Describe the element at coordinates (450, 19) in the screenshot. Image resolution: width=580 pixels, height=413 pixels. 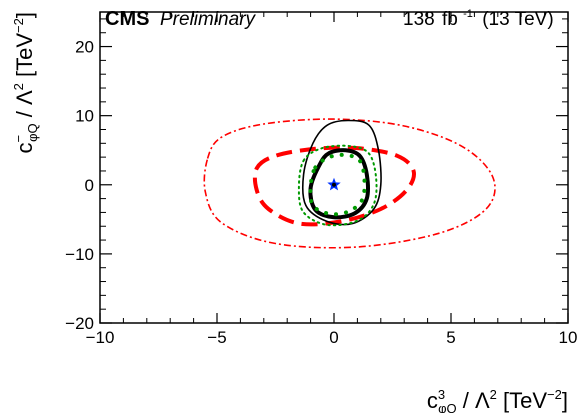
I see `luminosity-unit: fb` at that location.